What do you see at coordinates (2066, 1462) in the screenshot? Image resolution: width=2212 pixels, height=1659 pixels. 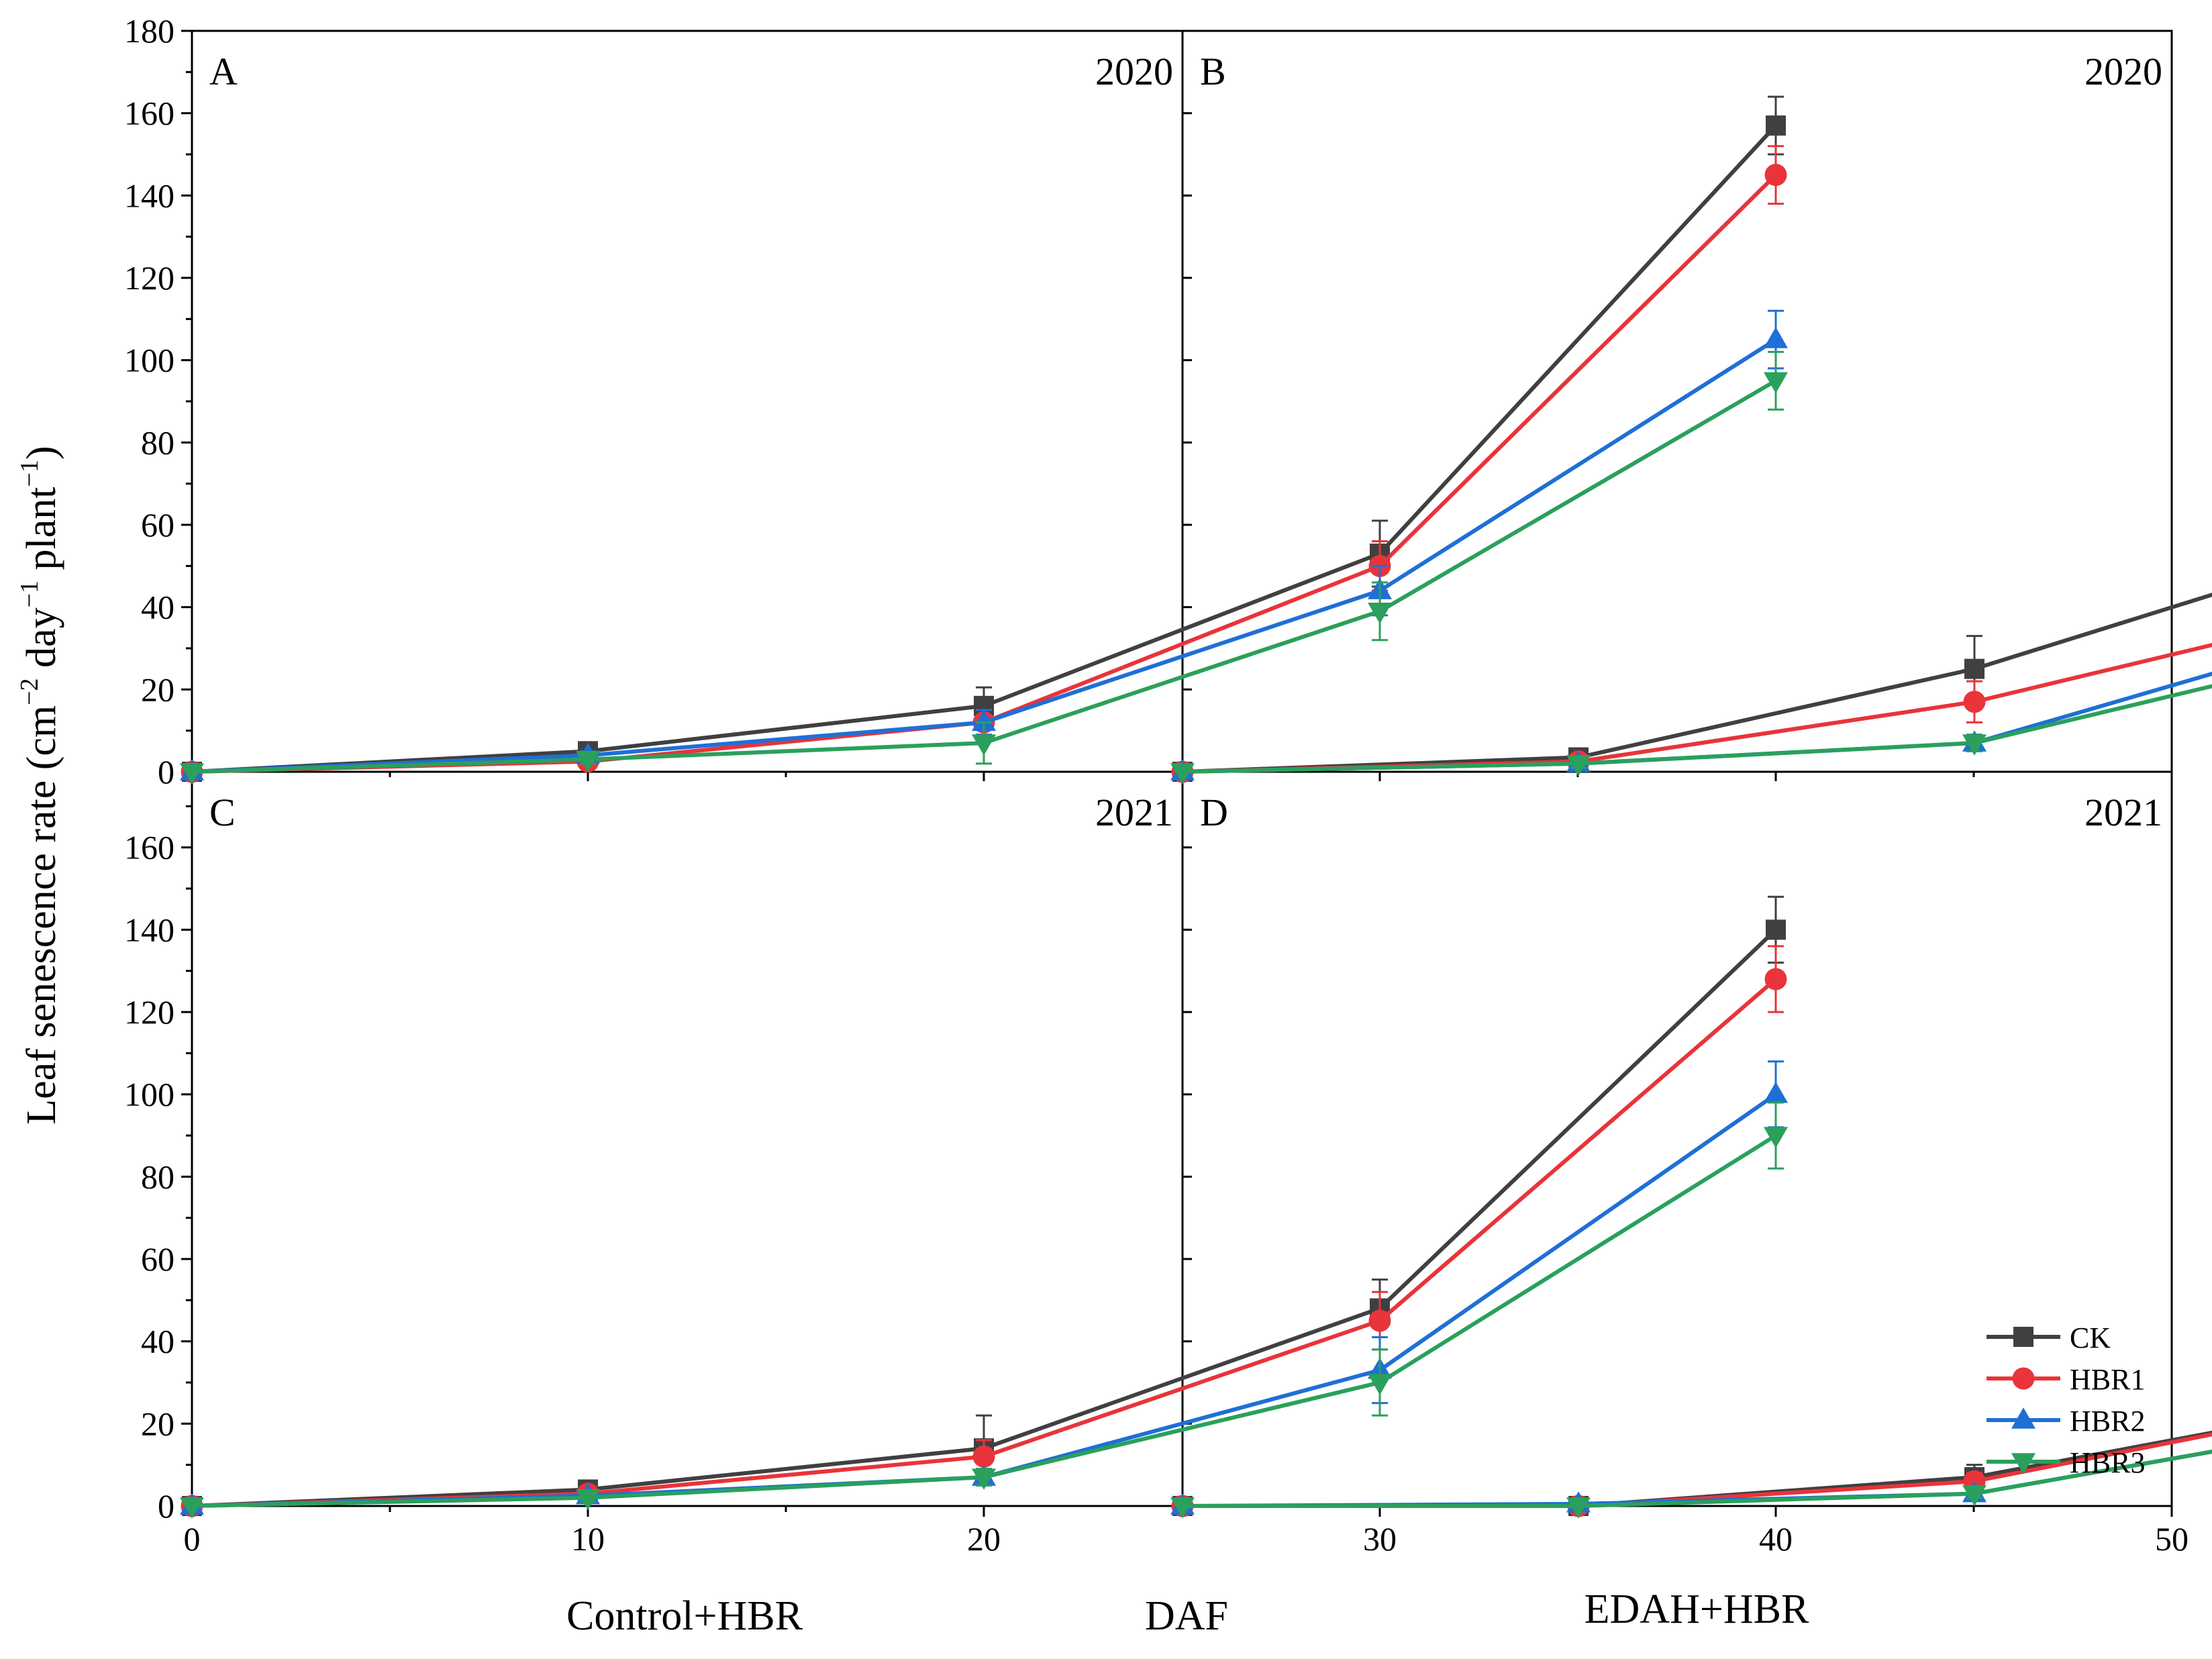 I see `legend-entry-hbr3: HBR3` at bounding box center [2066, 1462].